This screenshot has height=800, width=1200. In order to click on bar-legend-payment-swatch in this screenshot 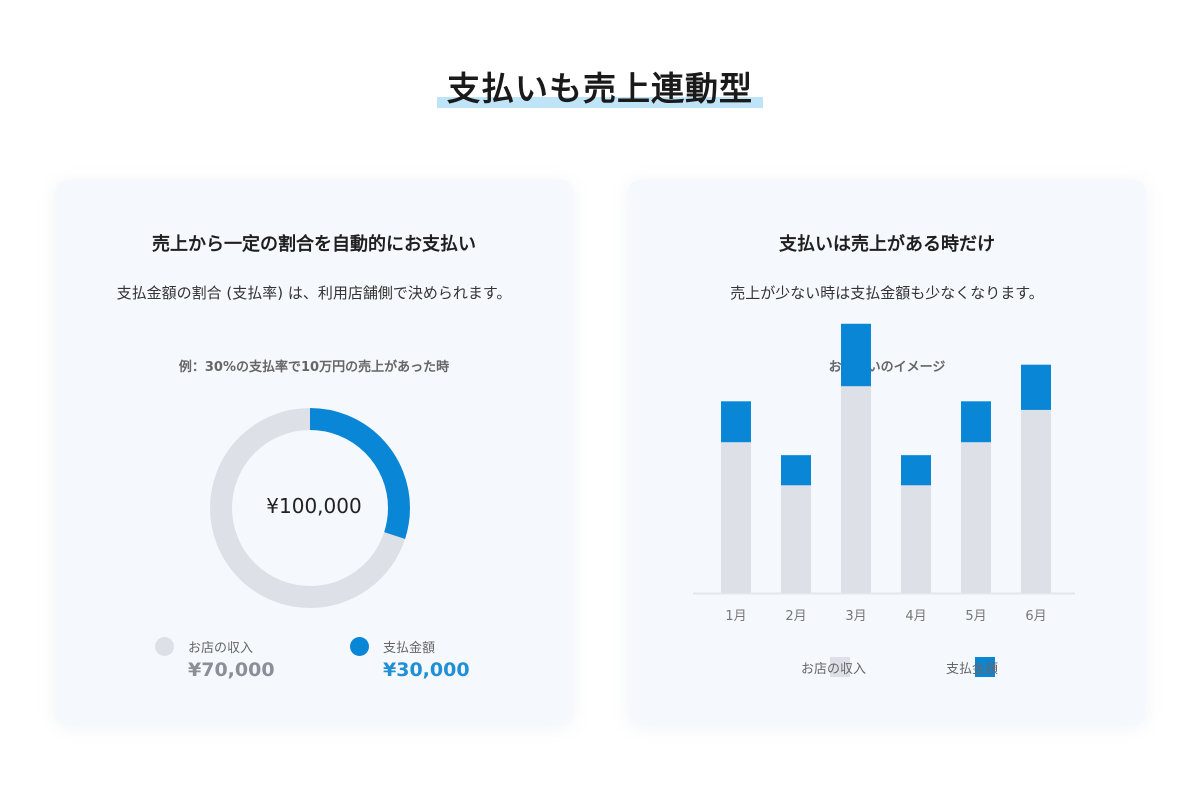, I will do `click(985, 667)`.